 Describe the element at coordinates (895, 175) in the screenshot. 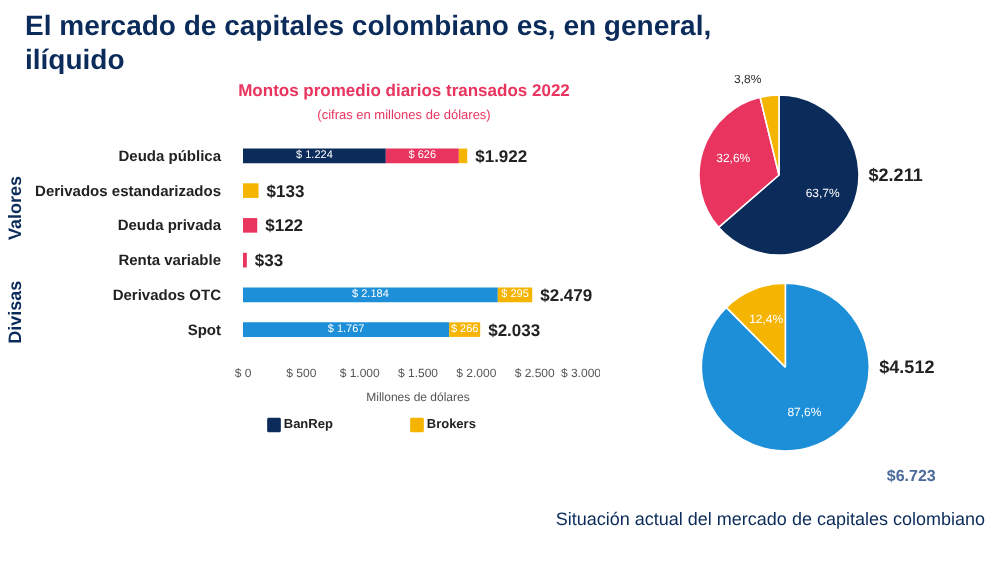

I see `text: $2.211` at that location.